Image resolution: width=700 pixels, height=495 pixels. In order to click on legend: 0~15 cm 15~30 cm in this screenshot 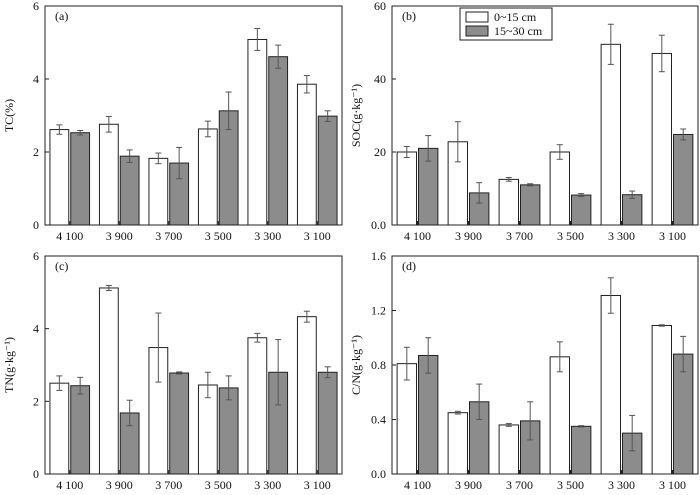, I will do `click(506, 24)`.